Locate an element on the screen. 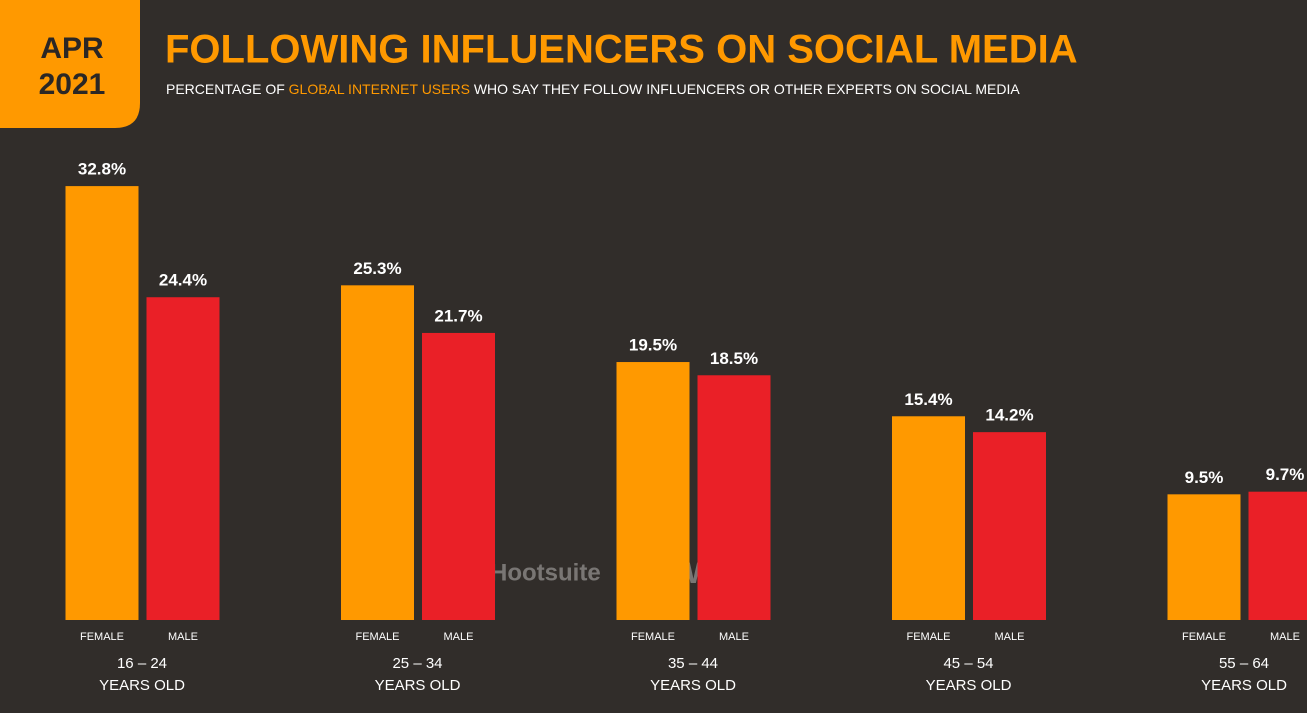  value-label: 15.4% is located at coordinates (928, 399).